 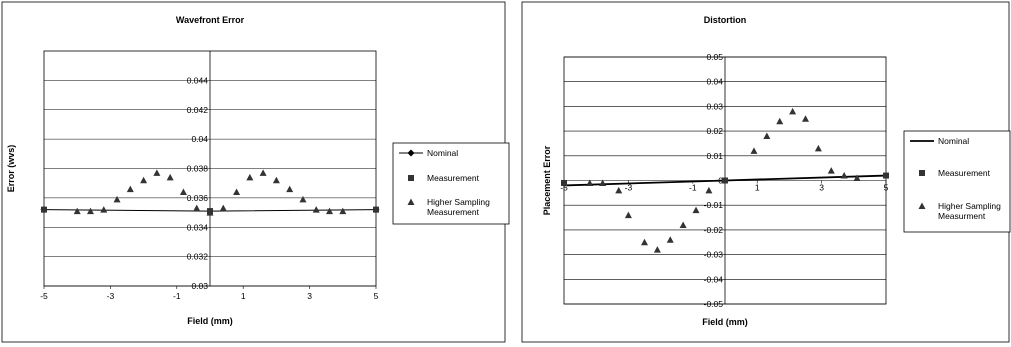 What do you see at coordinates (714, 230) in the screenshot?
I see `y-tick-label: -0.02` at bounding box center [714, 230].